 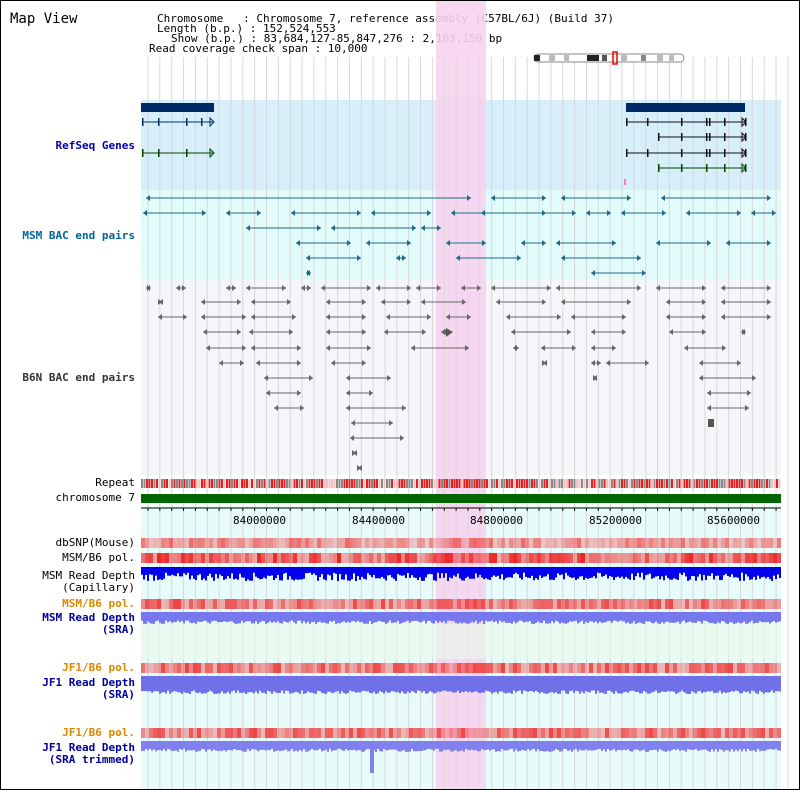 What do you see at coordinates (682, 137) in the screenshot?
I see `refseq-exon` at bounding box center [682, 137].